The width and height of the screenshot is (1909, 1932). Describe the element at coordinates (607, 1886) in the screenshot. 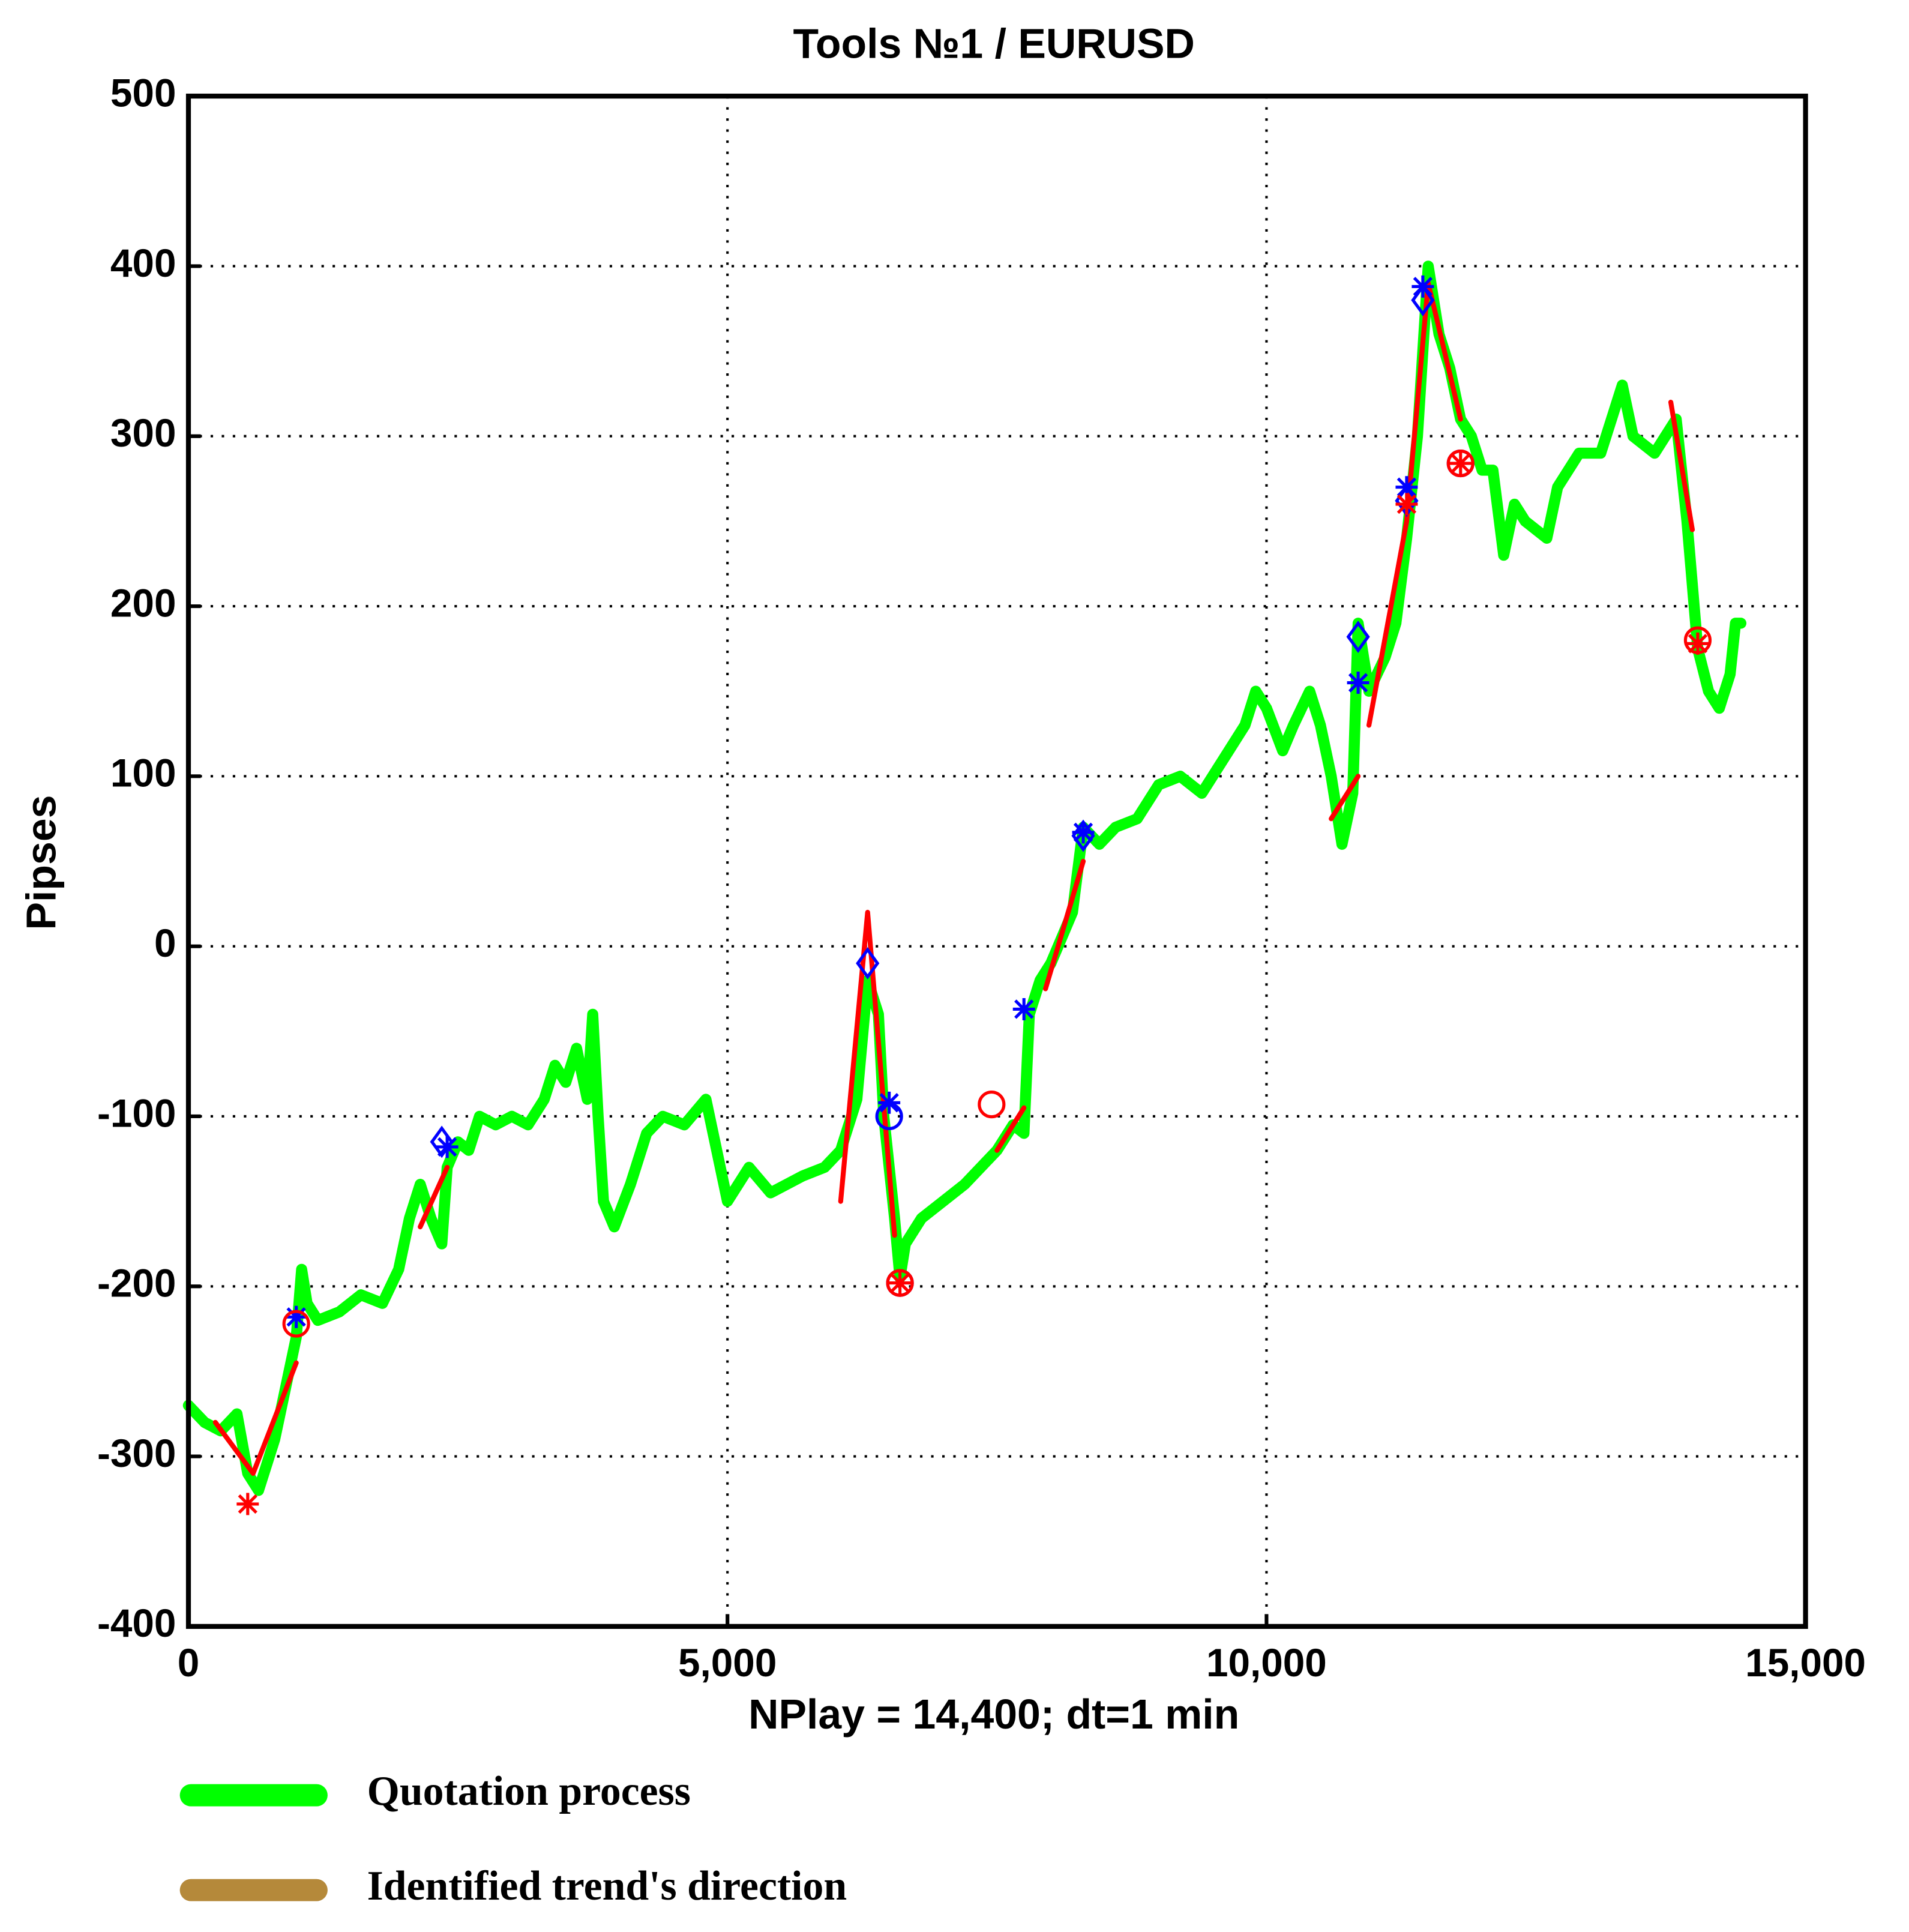

I see `legend-label: Identified trend's direction` at that location.